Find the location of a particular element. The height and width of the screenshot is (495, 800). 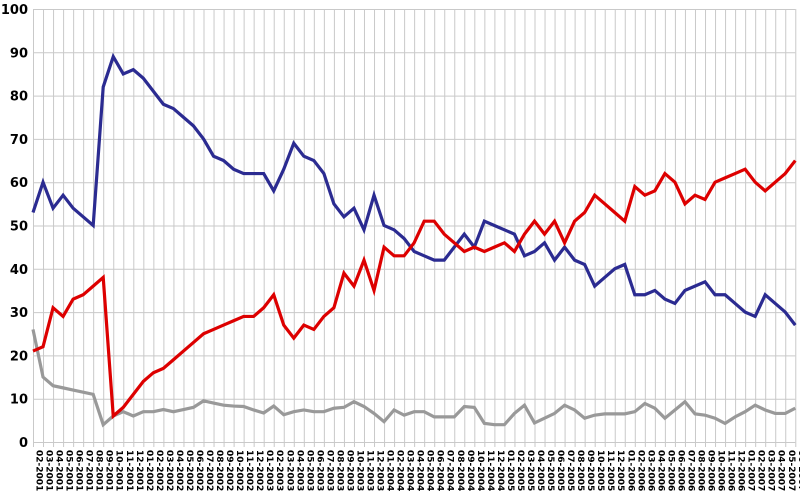

x-axis-tick-label: 10-2006 is located at coordinates (721, 470).